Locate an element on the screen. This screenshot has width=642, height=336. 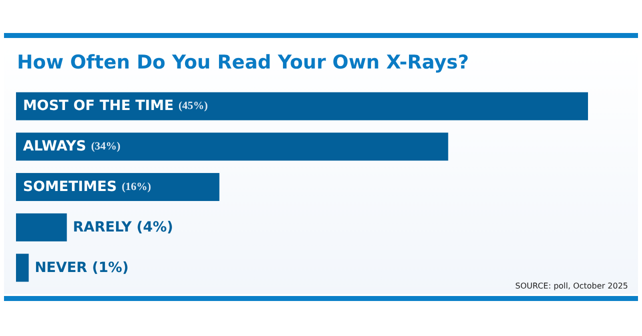
category-label: RARELY (4%) is located at coordinates (123, 227).